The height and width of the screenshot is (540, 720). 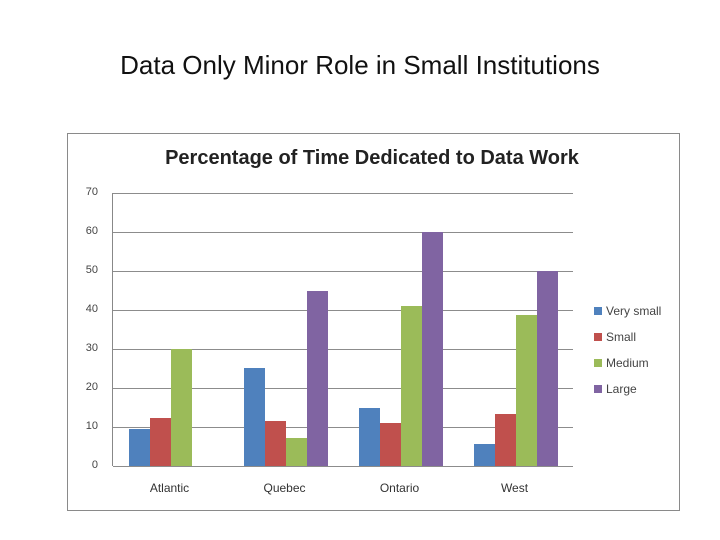 I want to click on chart-legend: Very small Small Medium Large, so click(x=627, y=350).